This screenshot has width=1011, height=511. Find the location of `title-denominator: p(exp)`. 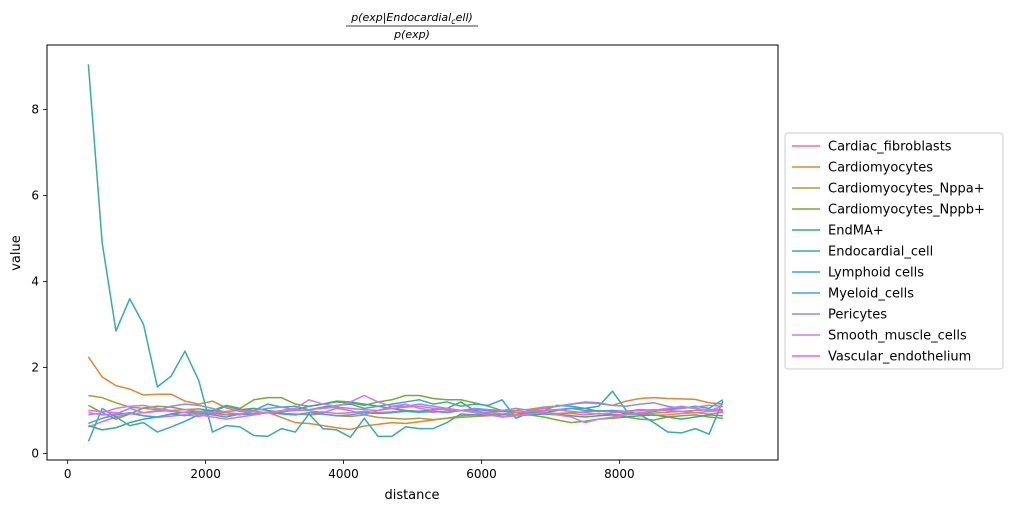

title-denominator: p(exp) is located at coordinates (411, 34).